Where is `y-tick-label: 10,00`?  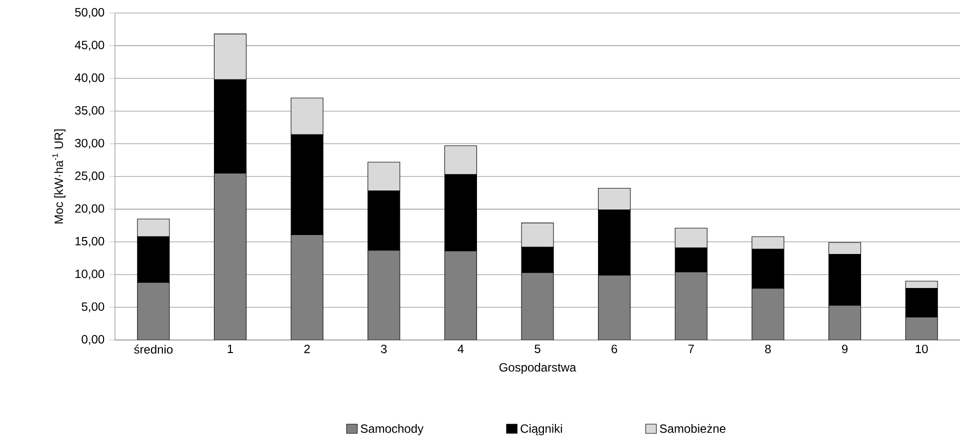
y-tick-label: 10,00 is located at coordinates (90, 275).